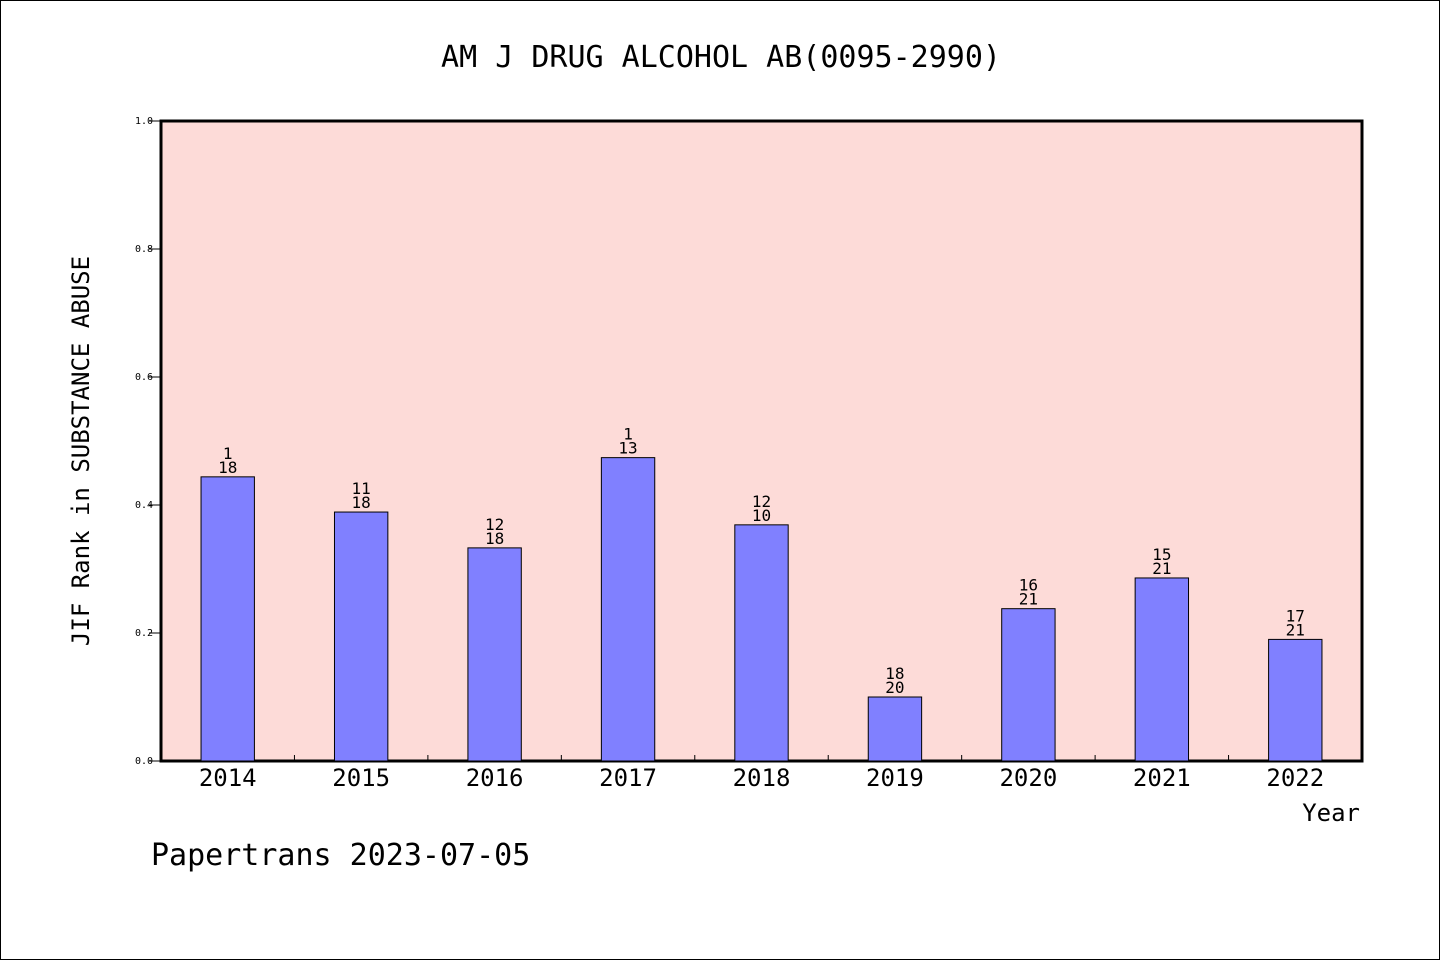 The image size is (1440, 964). I want to click on y-axis: 0.0 0.2 0.4 0.6 0.8 1.0, so click(148, 441).